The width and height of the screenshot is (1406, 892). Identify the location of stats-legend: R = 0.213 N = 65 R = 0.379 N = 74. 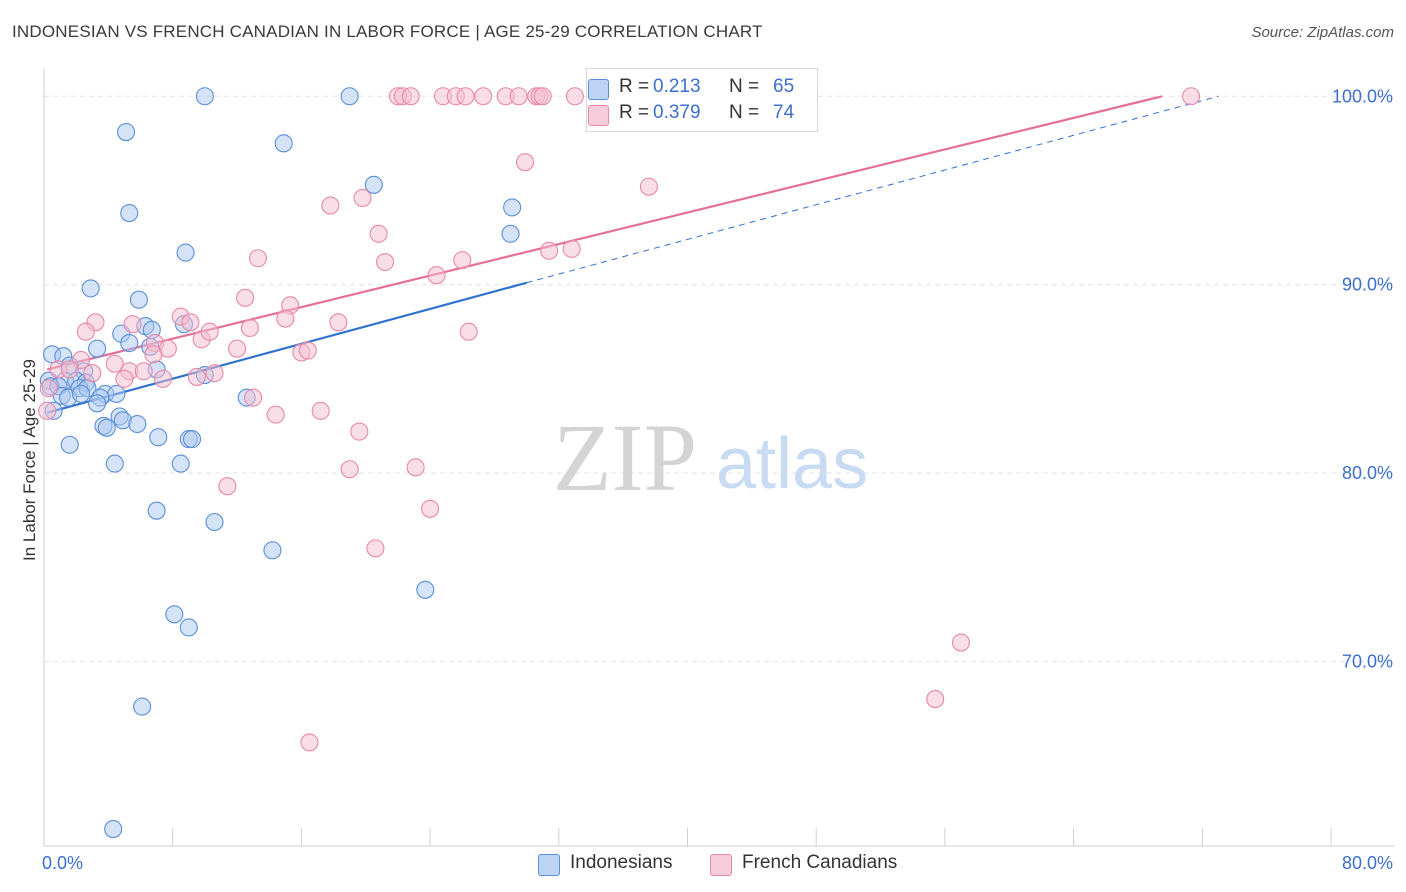
(702, 100).